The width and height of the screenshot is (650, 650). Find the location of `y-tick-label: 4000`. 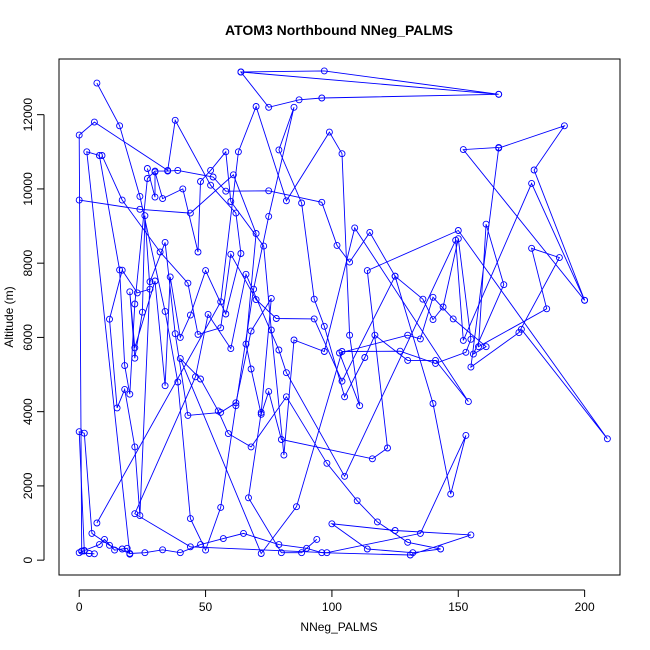

y-tick-label: 4000 is located at coordinates (28, 411).